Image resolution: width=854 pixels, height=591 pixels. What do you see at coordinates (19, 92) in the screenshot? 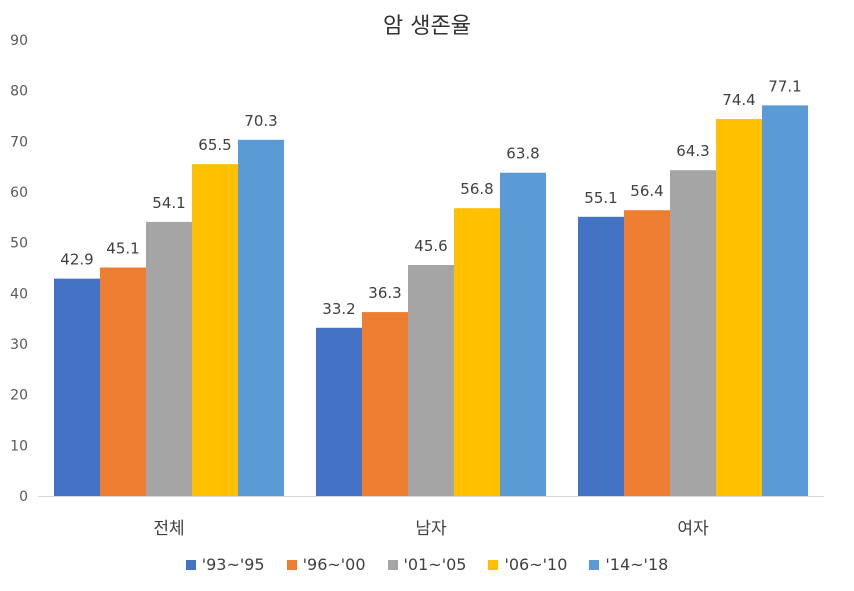
I see `y-tick-label: 80` at bounding box center [19, 92].